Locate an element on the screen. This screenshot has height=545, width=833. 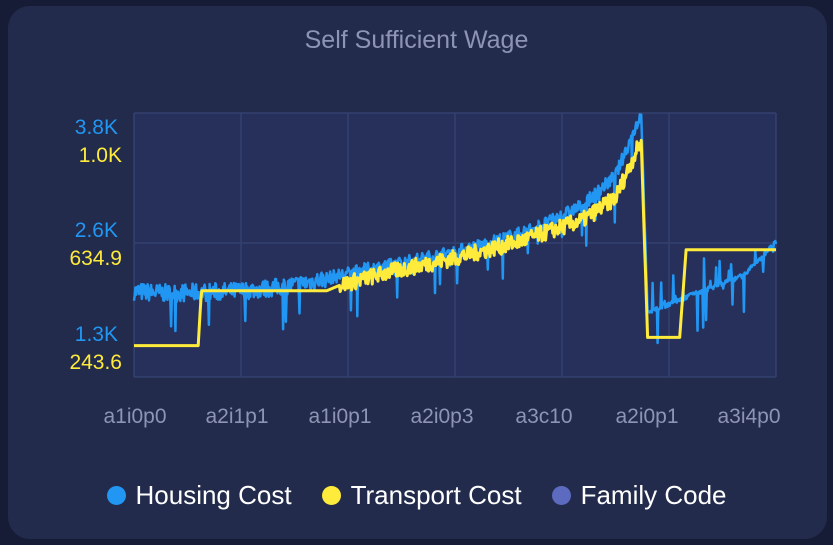
x-tick-label: a1i0p0 is located at coordinates (134, 416).